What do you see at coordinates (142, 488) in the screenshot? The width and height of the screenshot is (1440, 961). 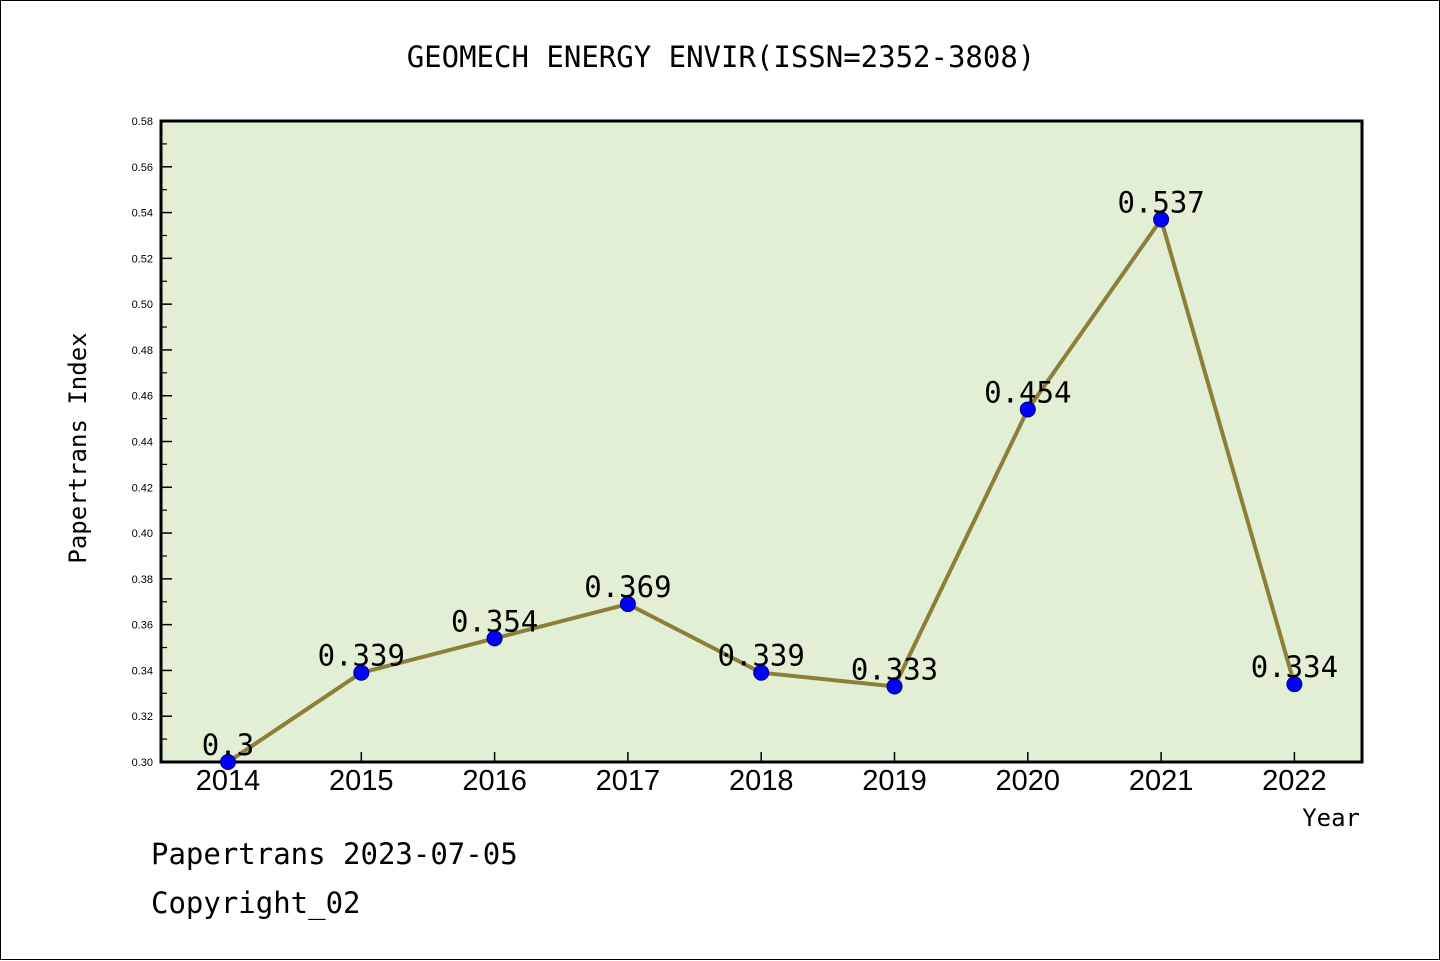 I see `y-tick-label: 0.42` at bounding box center [142, 488].